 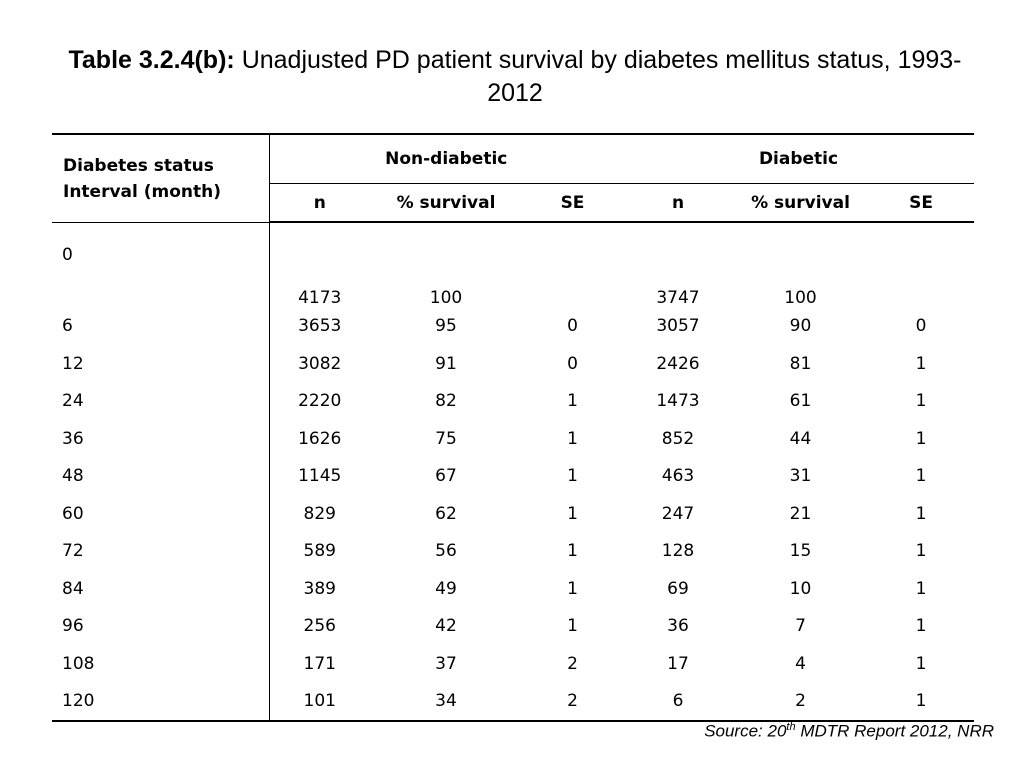 I want to click on non-diabetic-n-cell: 3653, so click(x=320, y=326).